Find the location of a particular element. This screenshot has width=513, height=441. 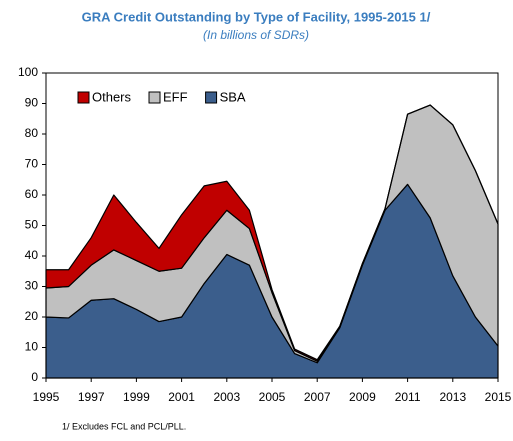

y-tick-label: 60 is located at coordinates (32, 194).